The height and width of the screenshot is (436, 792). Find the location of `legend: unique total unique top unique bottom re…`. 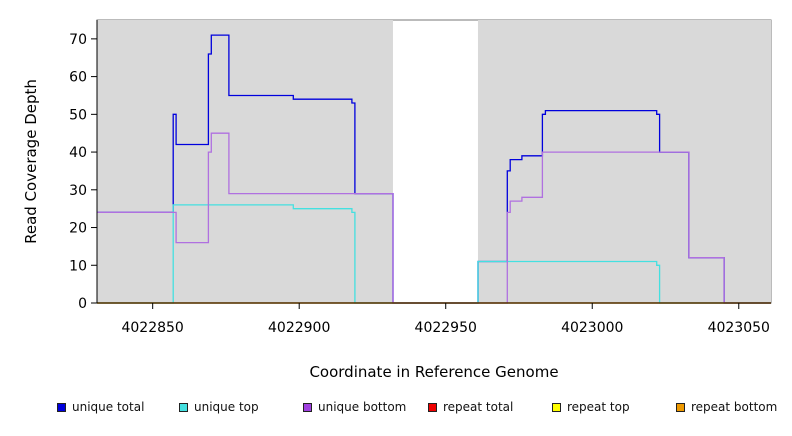

legend: unique total unique top unique bottom re… is located at coordinates (396, 410).